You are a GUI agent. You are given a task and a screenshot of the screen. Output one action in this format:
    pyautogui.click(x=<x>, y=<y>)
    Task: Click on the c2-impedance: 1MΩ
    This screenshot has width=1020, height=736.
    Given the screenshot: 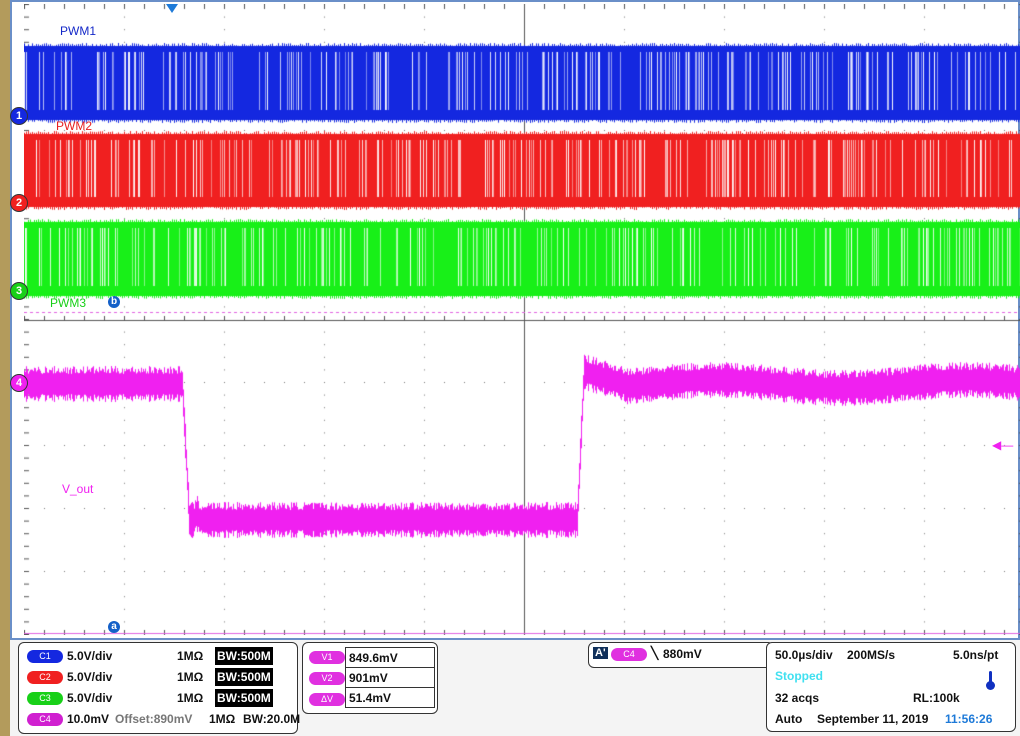 What is the action you would take?
    pyautogui.click(x=190, y=677)
    